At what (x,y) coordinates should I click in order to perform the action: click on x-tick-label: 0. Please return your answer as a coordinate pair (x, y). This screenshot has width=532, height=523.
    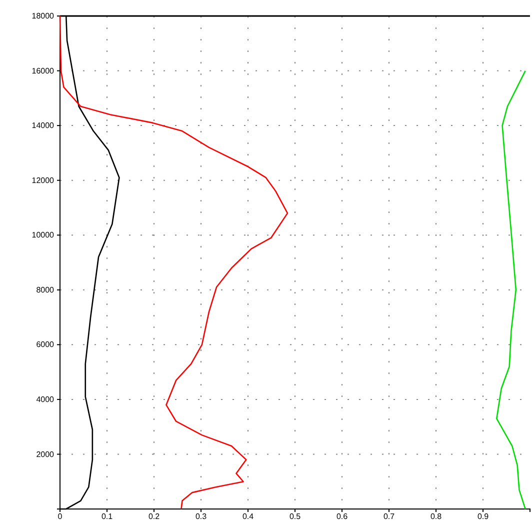
    Looking at the image, I should click on (60, 516).